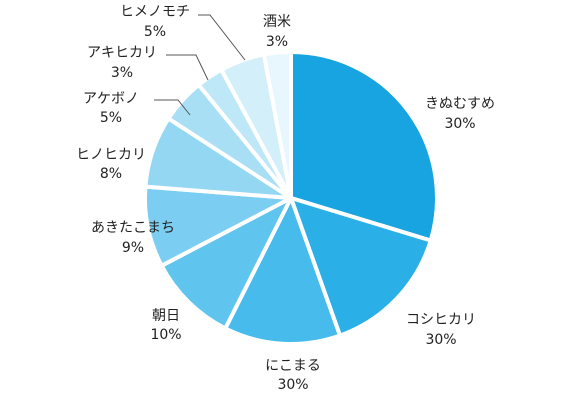 The width and height of the screenshot is (580, 400). Describe the element at coordinates (460, 104) in the screenshot. I see `slice-name-label: きぬむすめ` at that location.